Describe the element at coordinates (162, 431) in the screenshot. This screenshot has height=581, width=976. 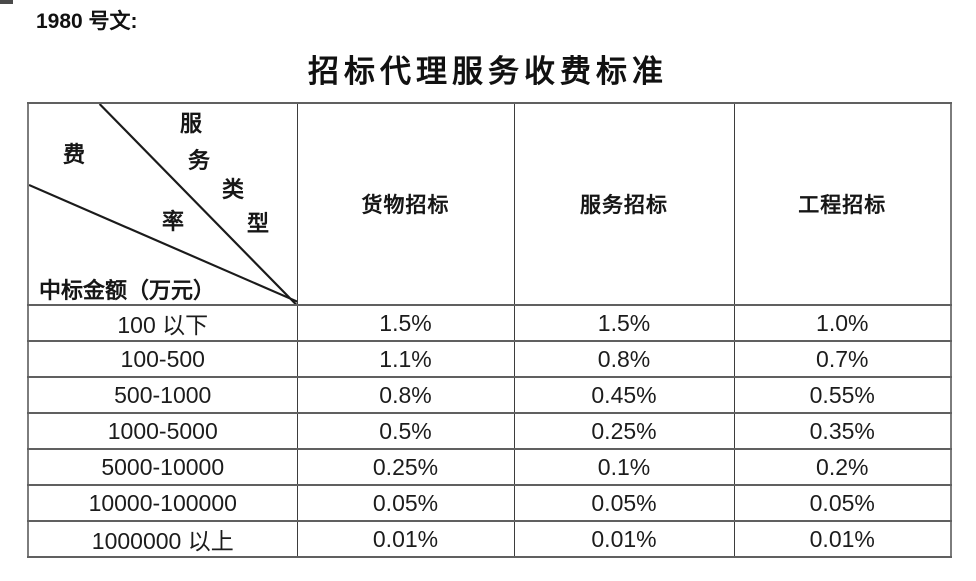
I see `row-label: 1000-5000` at that location.